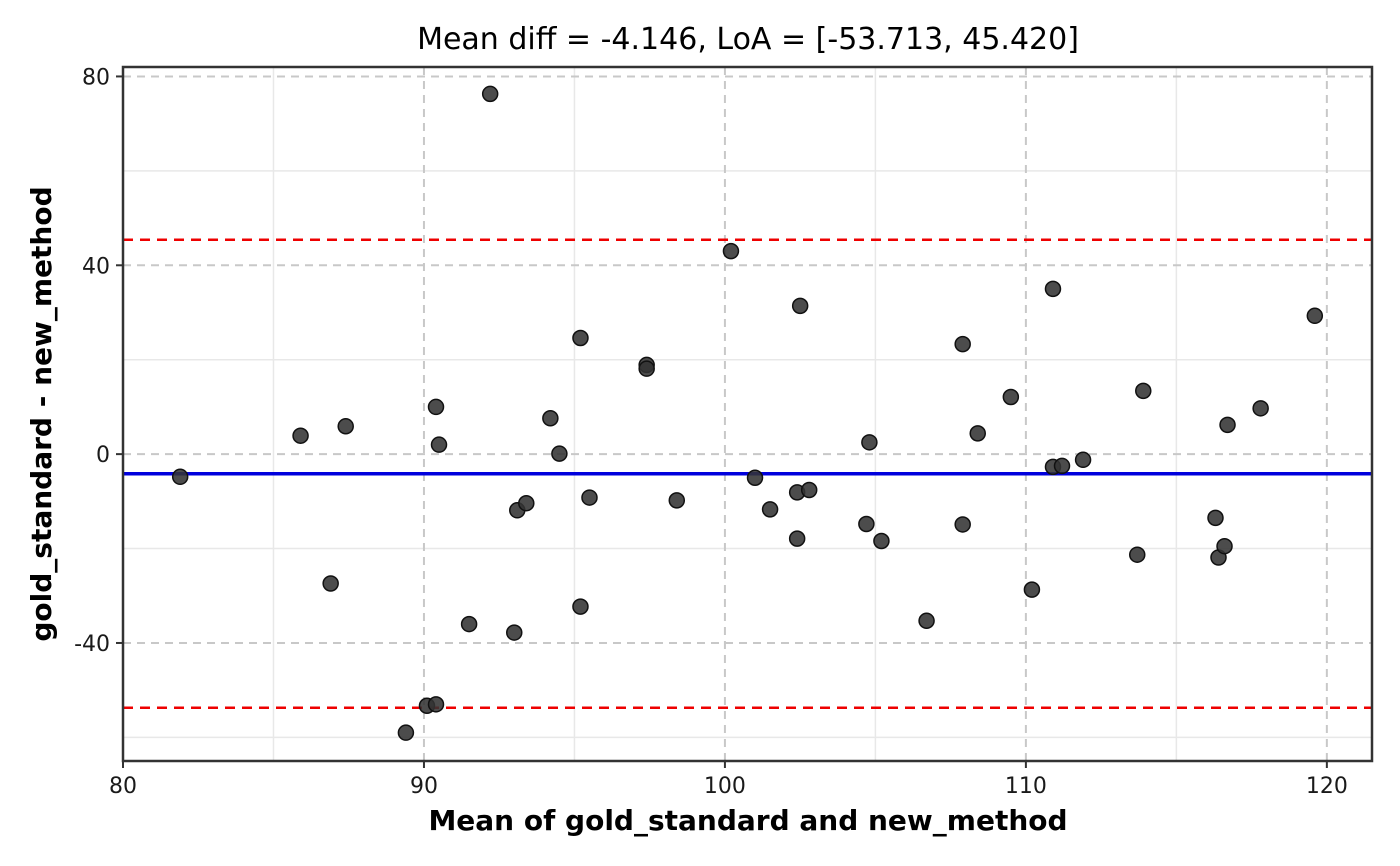  Describe the element at coordinates (96, 266) in the screenshot. I see `y-tick-label: 40` at that location.